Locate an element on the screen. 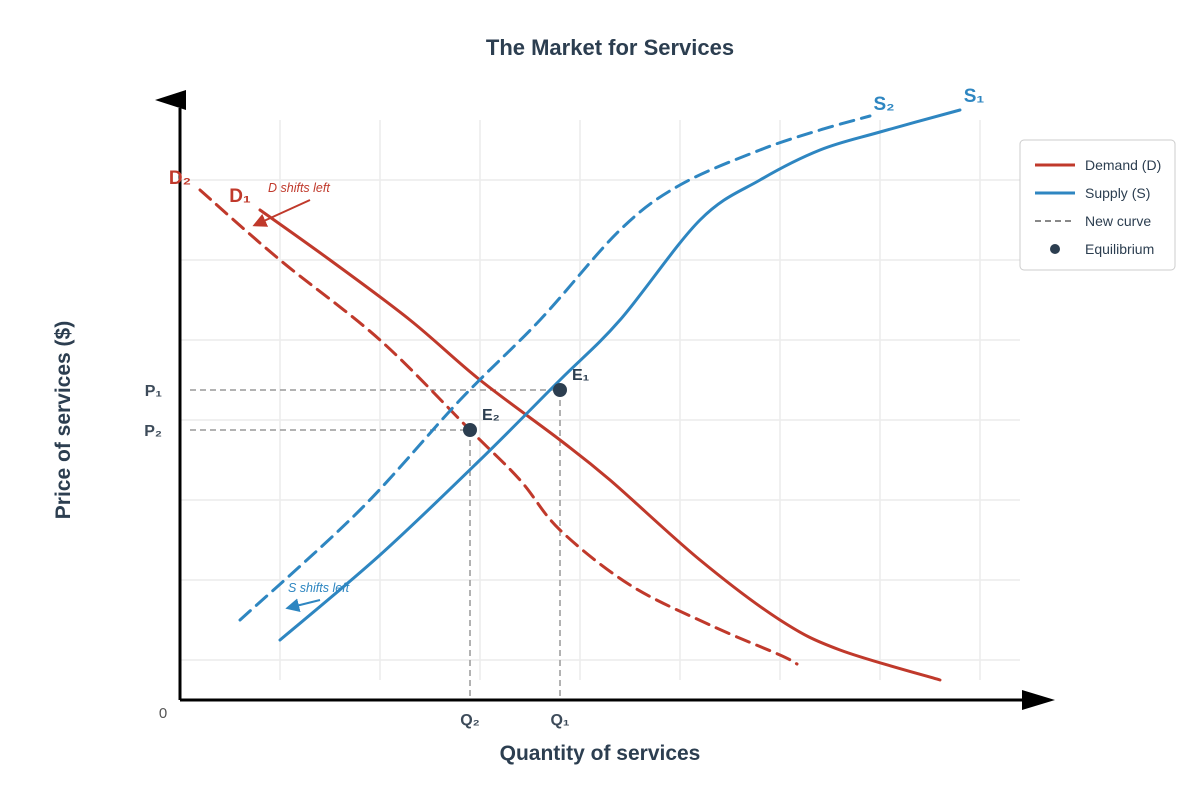 This screenshot has height=800, width=1200. equilibrium-points: E₁ E₂ is located at coordinates (526, 402).